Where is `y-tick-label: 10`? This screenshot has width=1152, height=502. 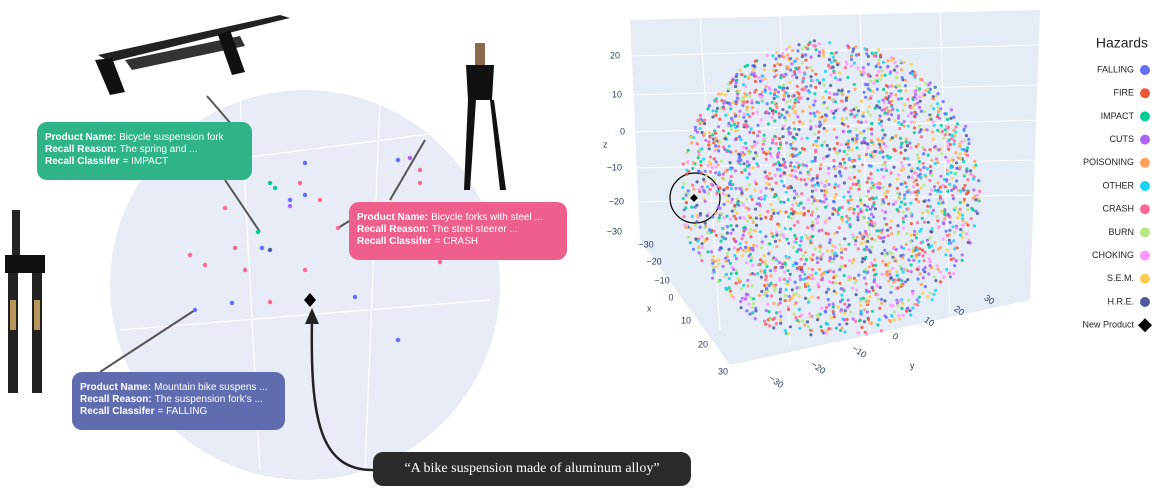
y-tick-label: 10 is located at coordinates (929, 322).